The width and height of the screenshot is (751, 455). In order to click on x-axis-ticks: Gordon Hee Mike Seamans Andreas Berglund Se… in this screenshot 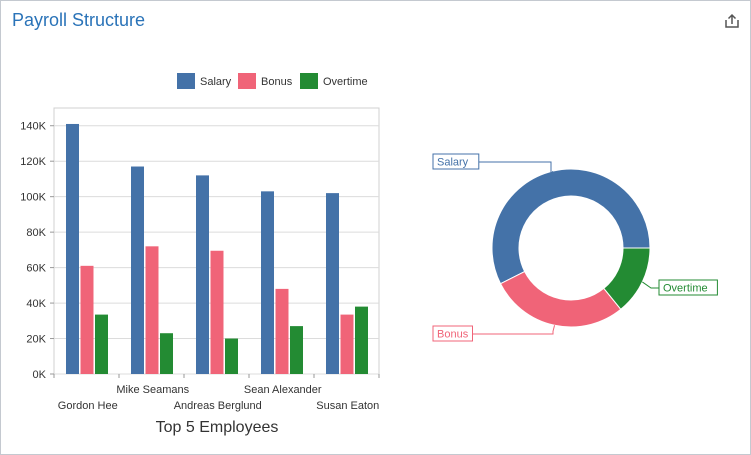, I will do `click(216, 393)`.